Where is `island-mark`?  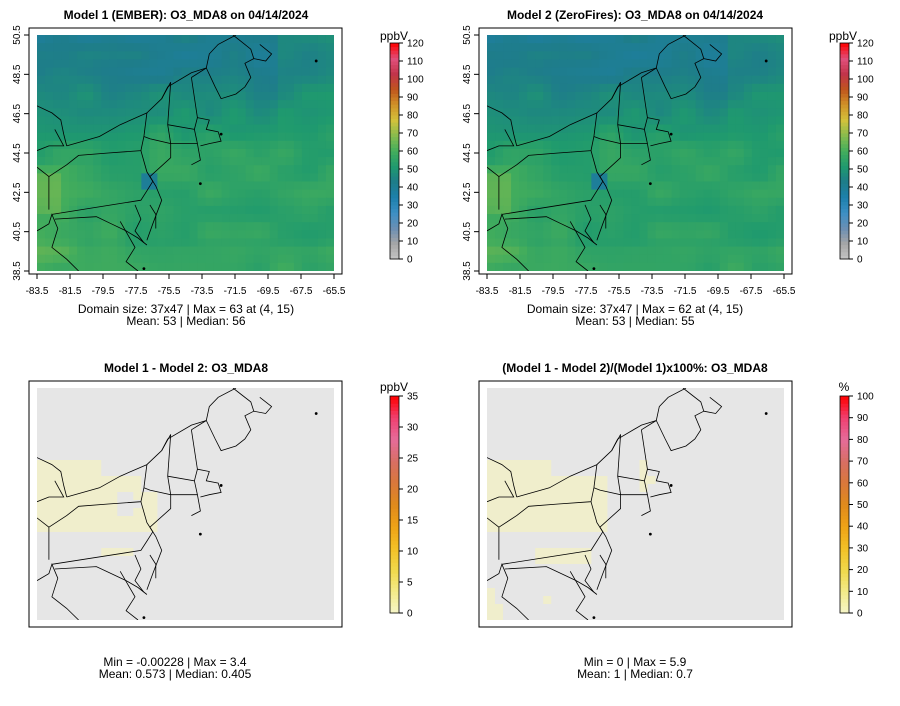 island-mark is located at coordinates (144, 269).